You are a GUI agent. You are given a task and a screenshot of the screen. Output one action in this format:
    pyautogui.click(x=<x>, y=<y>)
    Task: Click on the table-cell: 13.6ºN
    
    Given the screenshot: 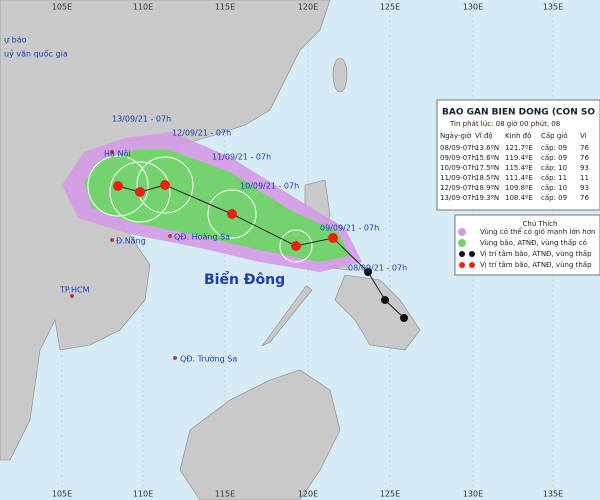 What is the action you would take?
    pyautogui.click(x=487, y=148)
    